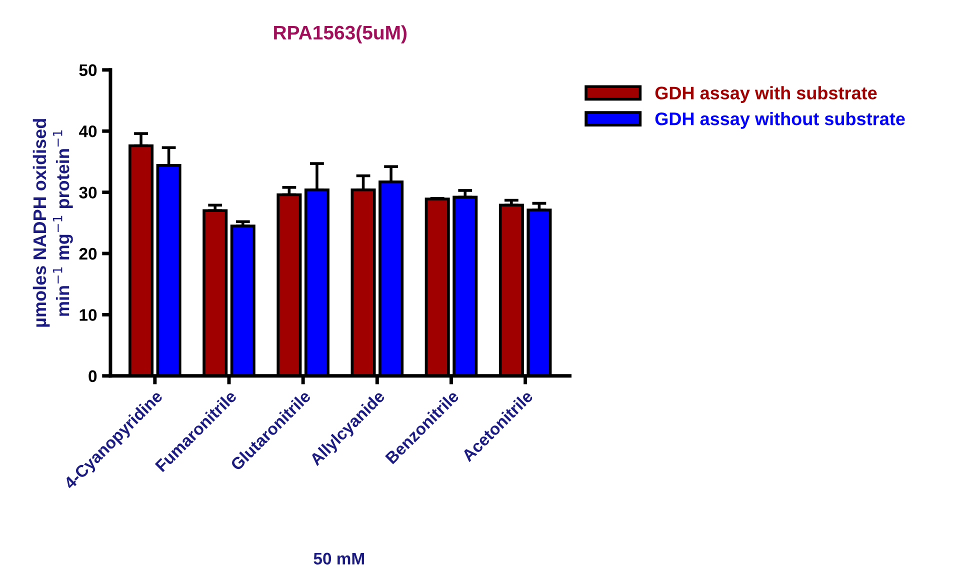 The width and height of the screenshot is (969, 573). I want to click on chart-title: RPA1563(5uM), so click(340, 34).